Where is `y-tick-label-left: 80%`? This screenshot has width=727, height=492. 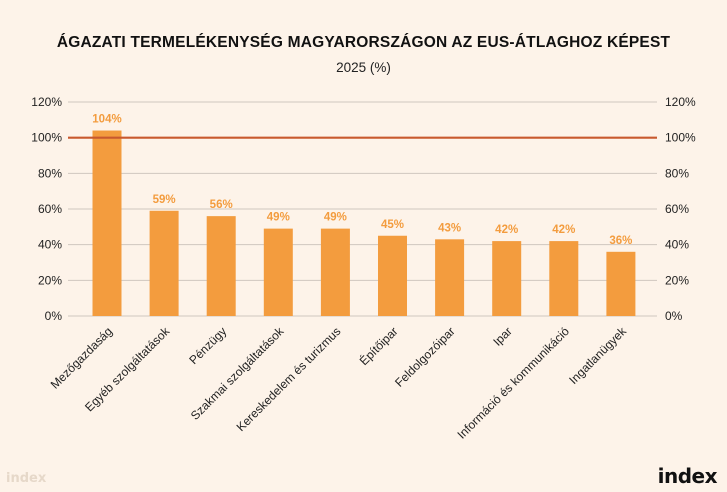 y-tick-label-left: 80% is located at coordinates (50, 173).